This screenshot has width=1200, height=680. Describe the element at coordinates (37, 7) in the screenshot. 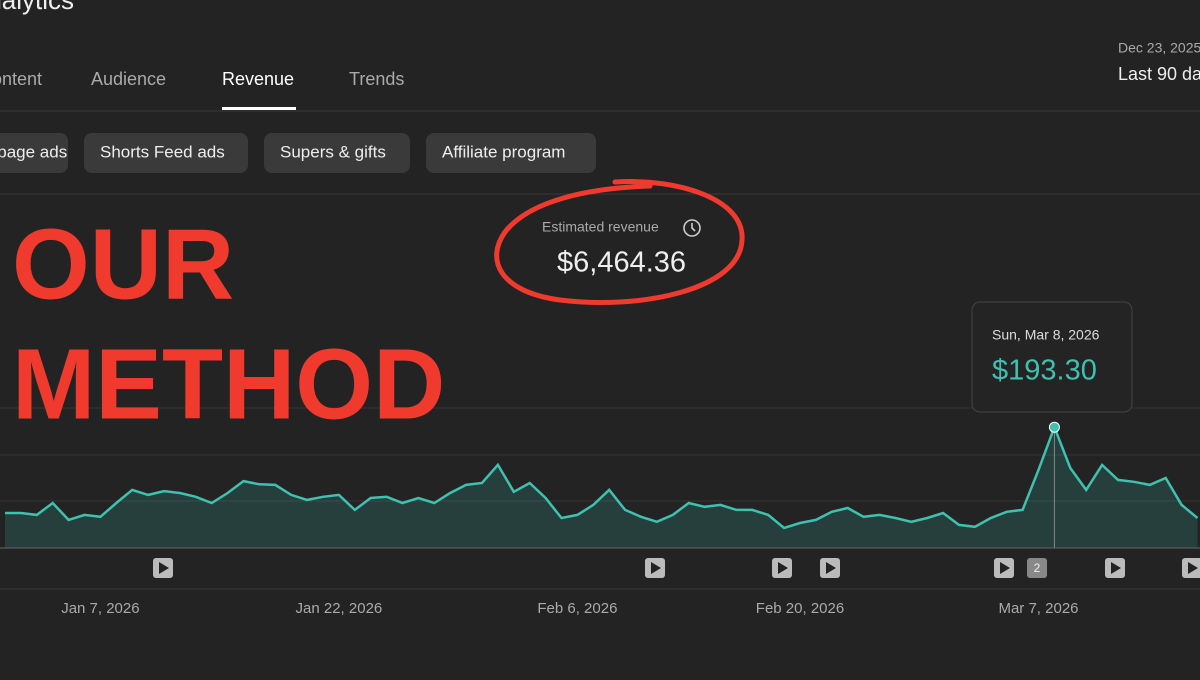

I see `page-title: Analytics` at that location.